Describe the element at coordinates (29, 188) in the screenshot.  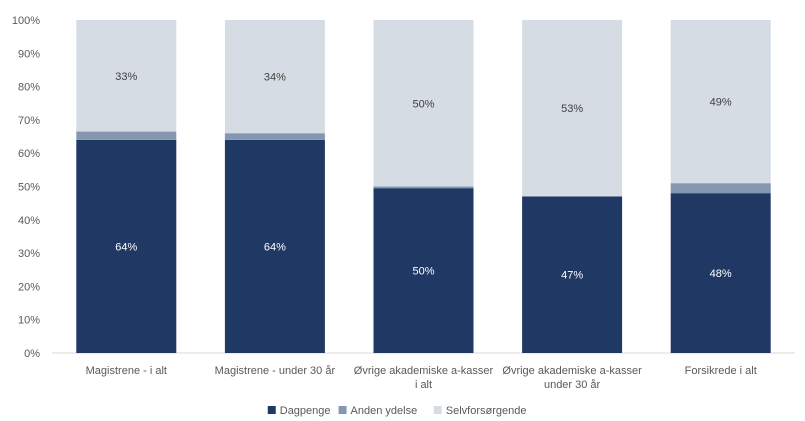
I see `y-tick-label: 50%` at that location.